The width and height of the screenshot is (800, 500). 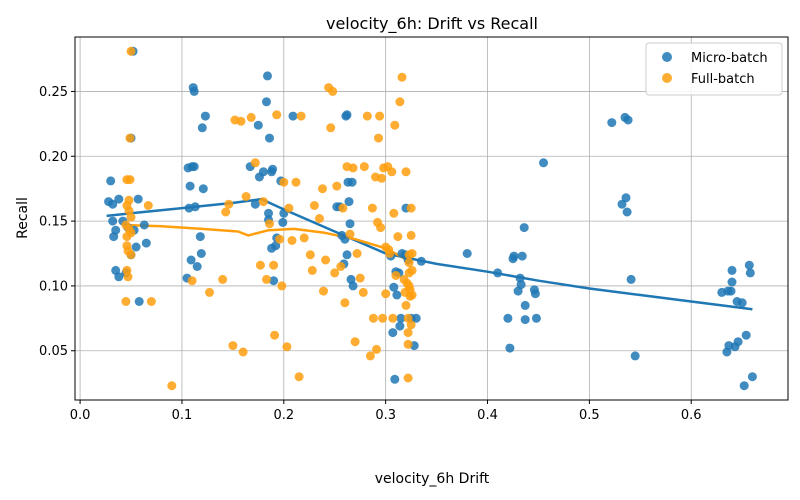 What do you see at coordinates (80, 415) in the screenshot?
I see `x-tick-label: 0.0` at bounding box center [80, 415].